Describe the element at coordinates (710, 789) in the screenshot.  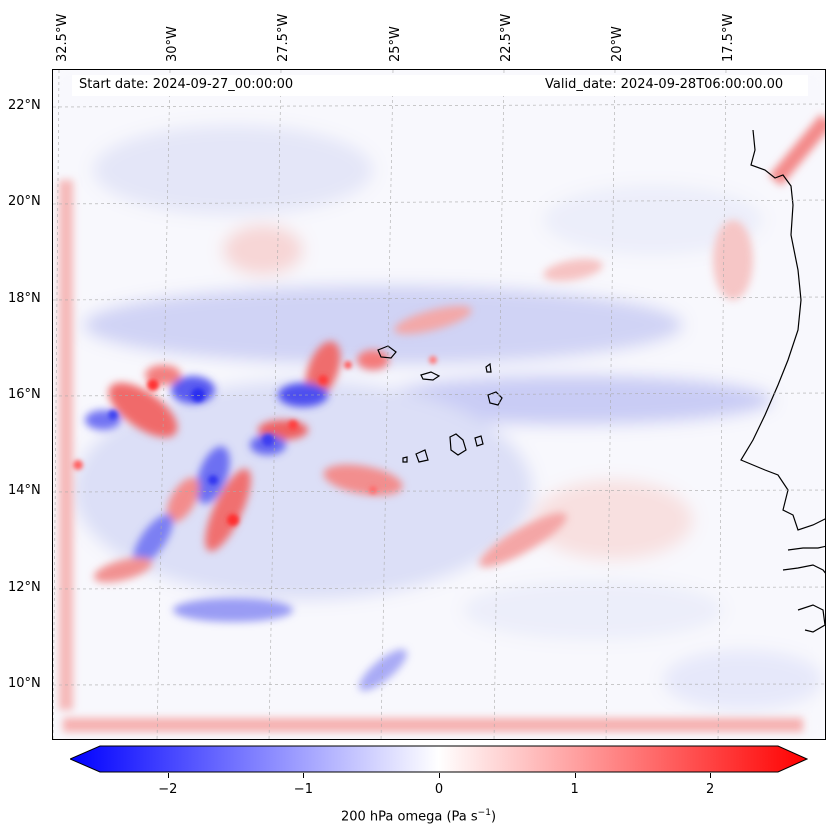
I see `colorbar-tick-label: 2` at that location.